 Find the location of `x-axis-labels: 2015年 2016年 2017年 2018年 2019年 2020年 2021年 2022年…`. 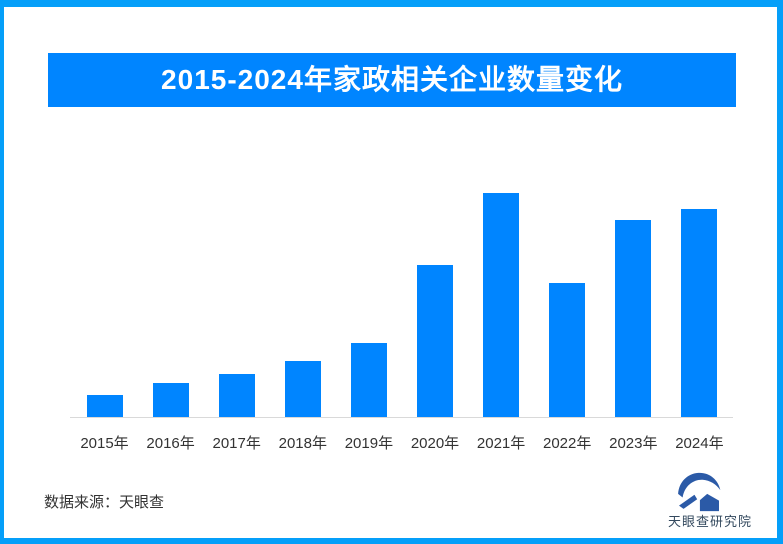

x-axis-labels: 2015年 2016年 2017年 2018年 2019年 2020年 2021年 2022年… is located at coordinates (401, 443).